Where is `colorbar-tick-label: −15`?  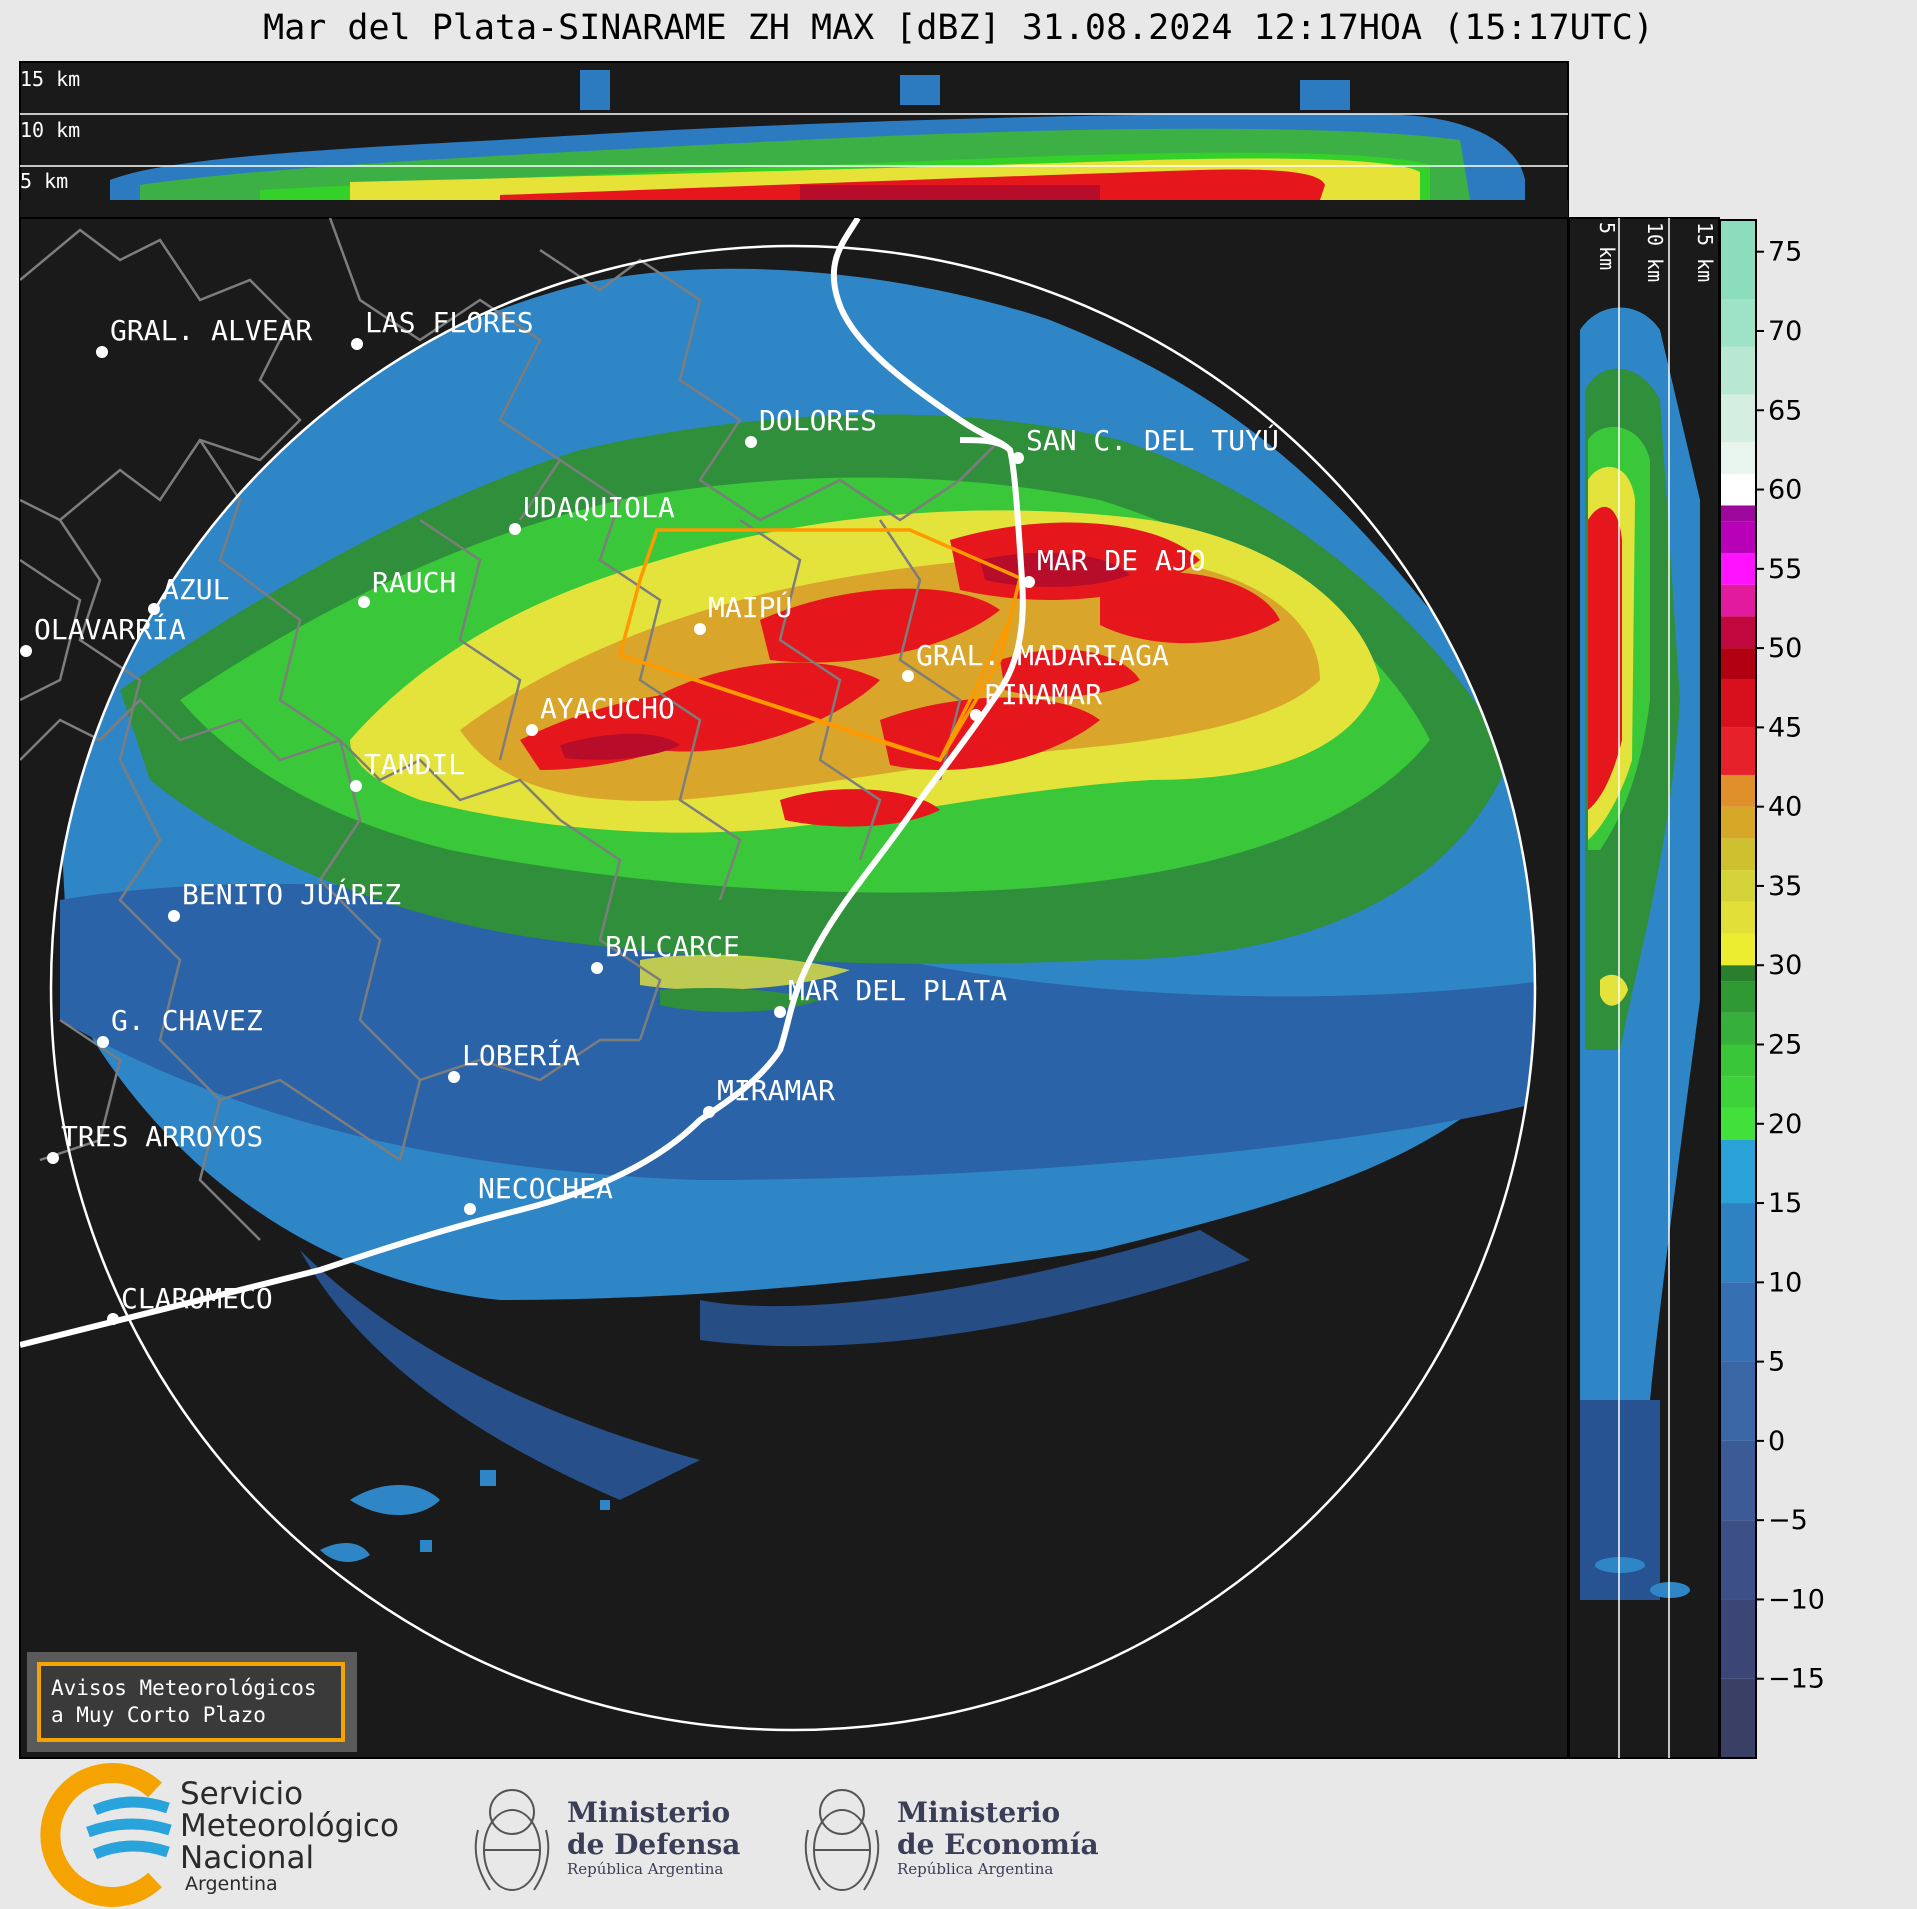
colorbar-tick-label: −15 is located at coordinates (1796, 1679).